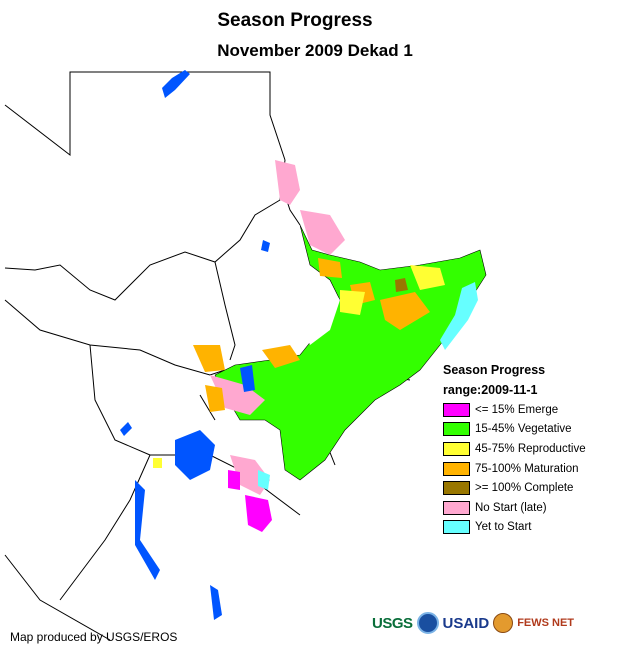  I want to click on legend-item: No Start (late), so click(533, 508).